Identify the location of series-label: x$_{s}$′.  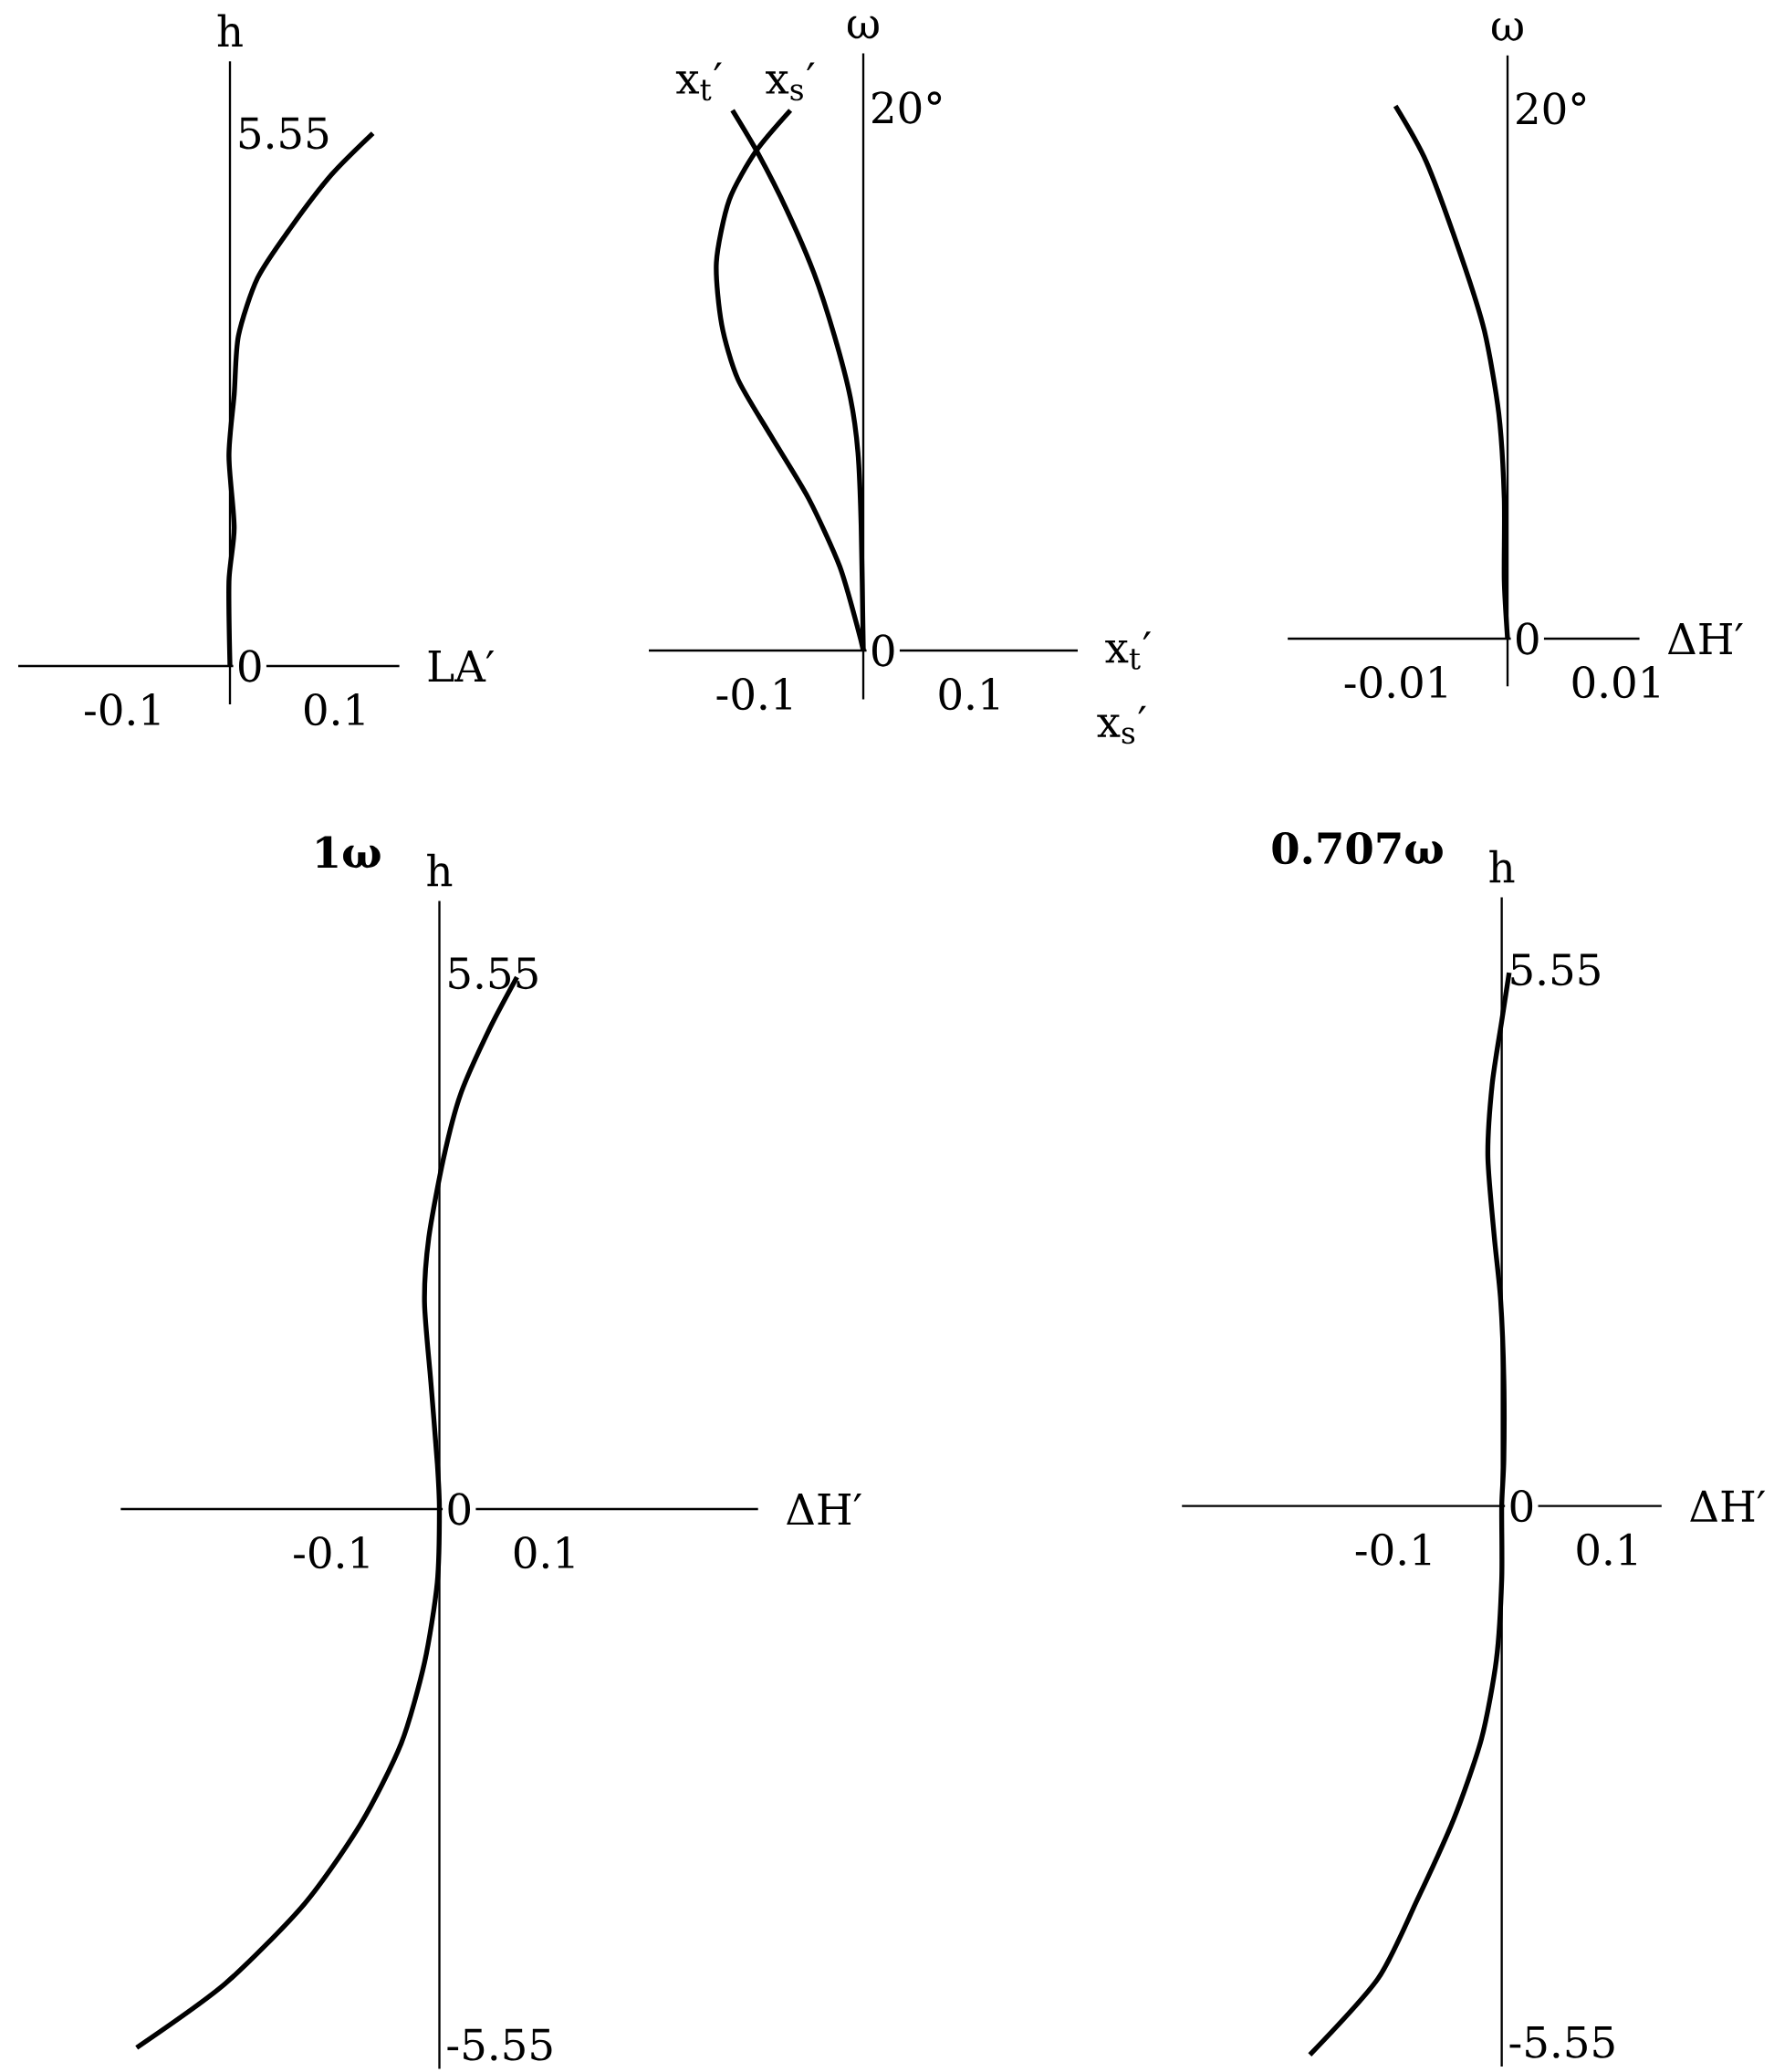
(790, 81).